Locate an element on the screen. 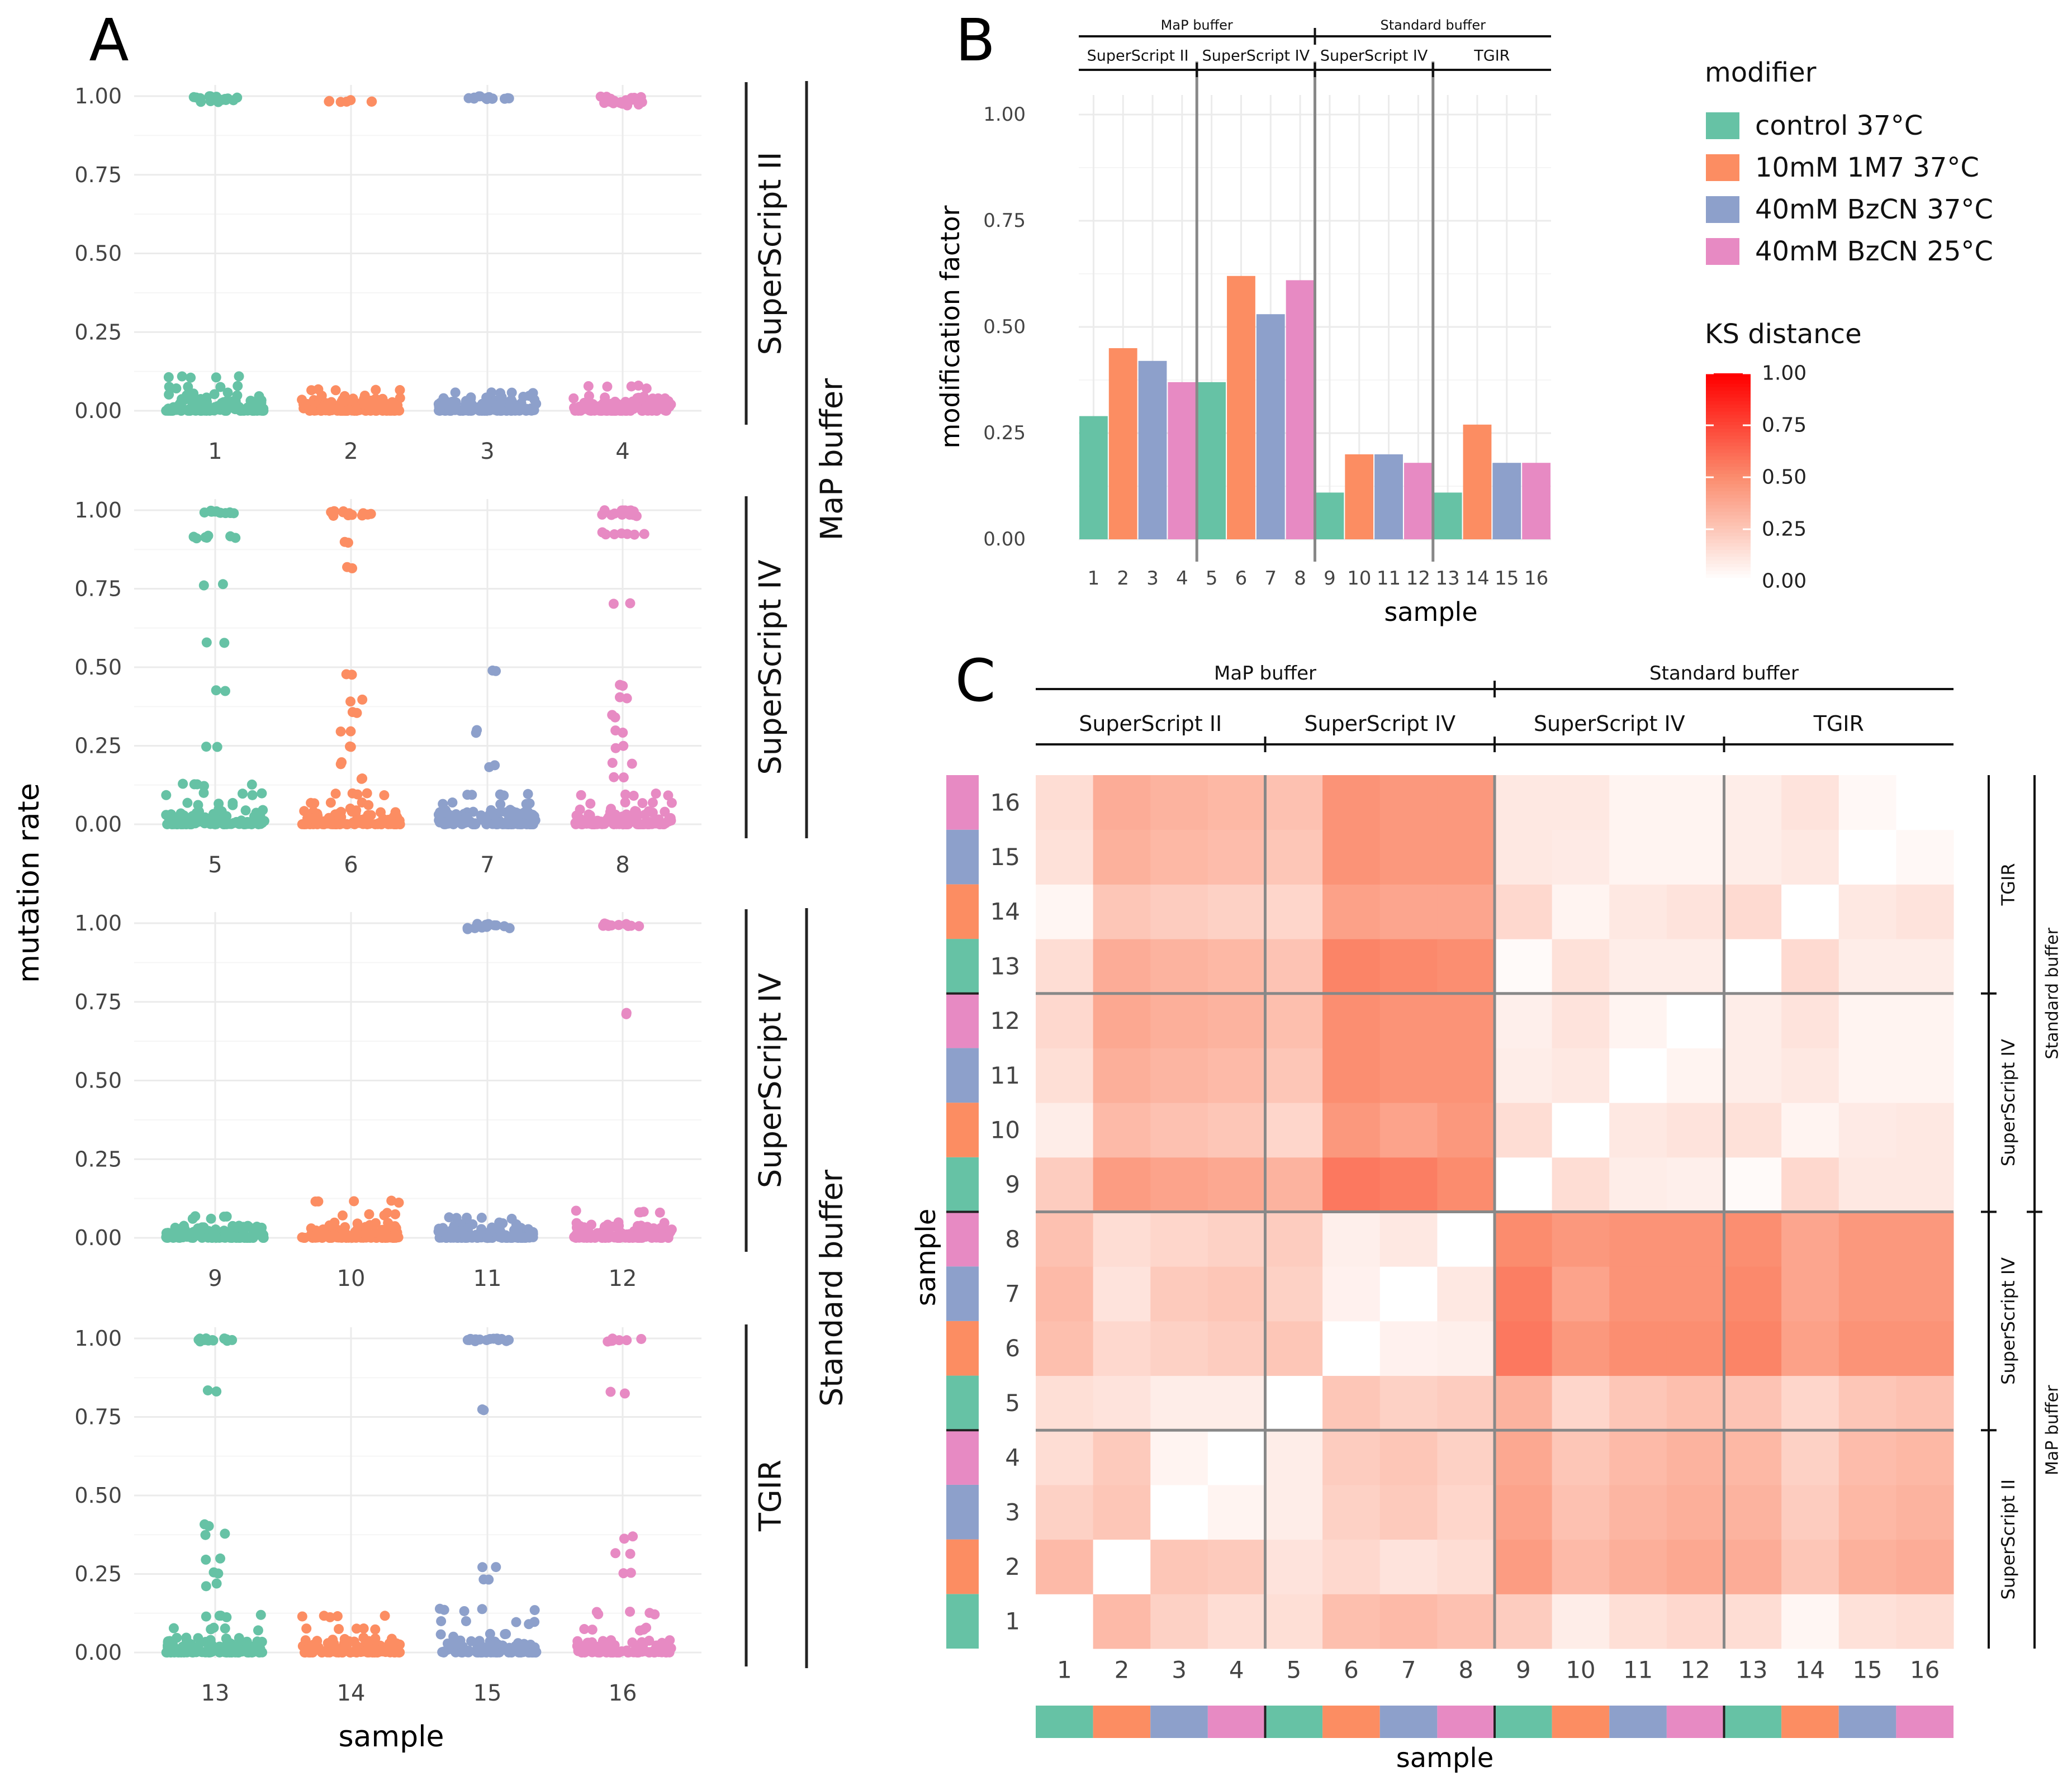  header-buffer-label: MaP buffer is located at coordinates (1197, 25).